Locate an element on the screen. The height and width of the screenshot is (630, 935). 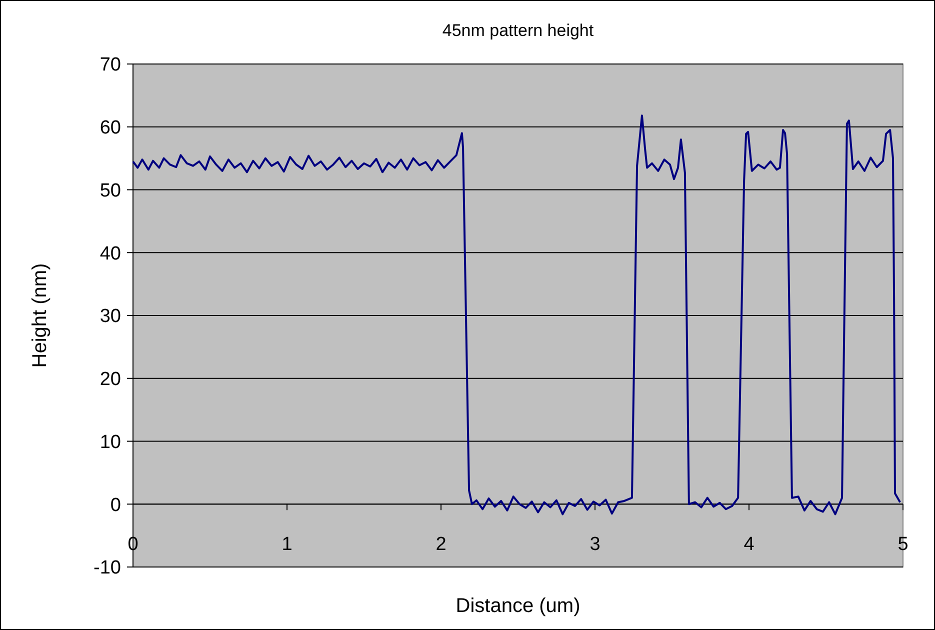
y-tick-label: 60 is located at coordinates (110, 128).